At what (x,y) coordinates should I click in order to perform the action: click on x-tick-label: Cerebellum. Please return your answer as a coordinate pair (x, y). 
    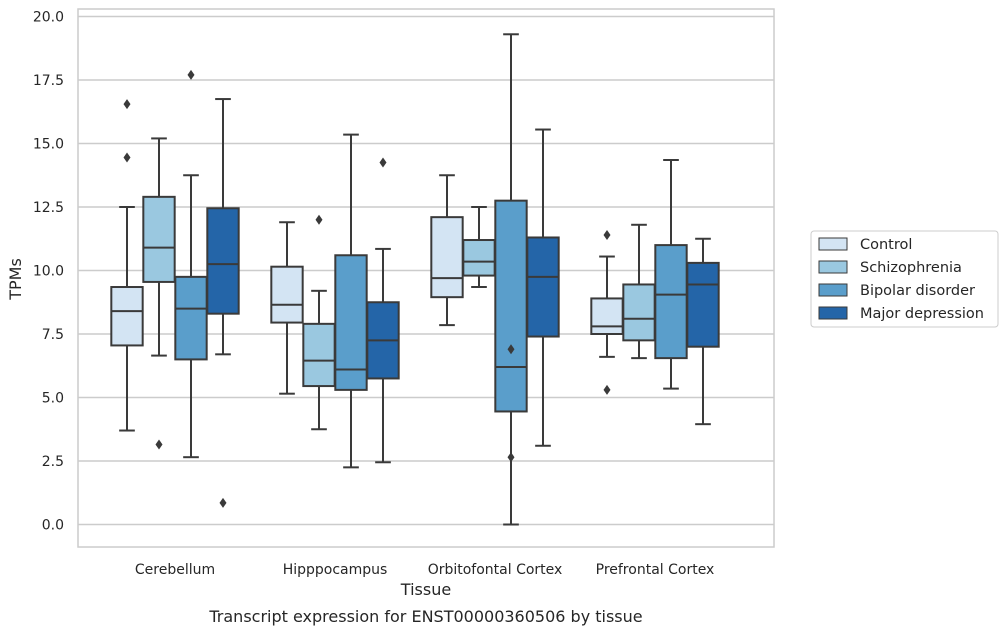
    Looking at the image, I should click on (175, 570).